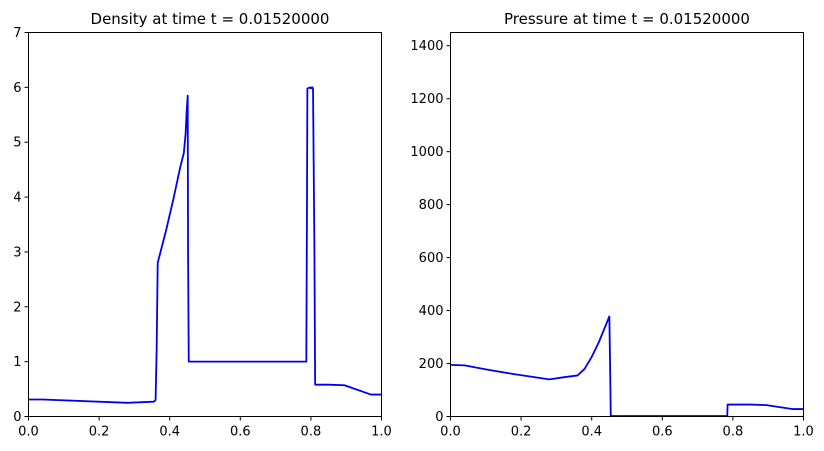 The width and height of the screenshot is (824, 451). I want to click on density-x-tick-label: 0.8, so click(311, 432).